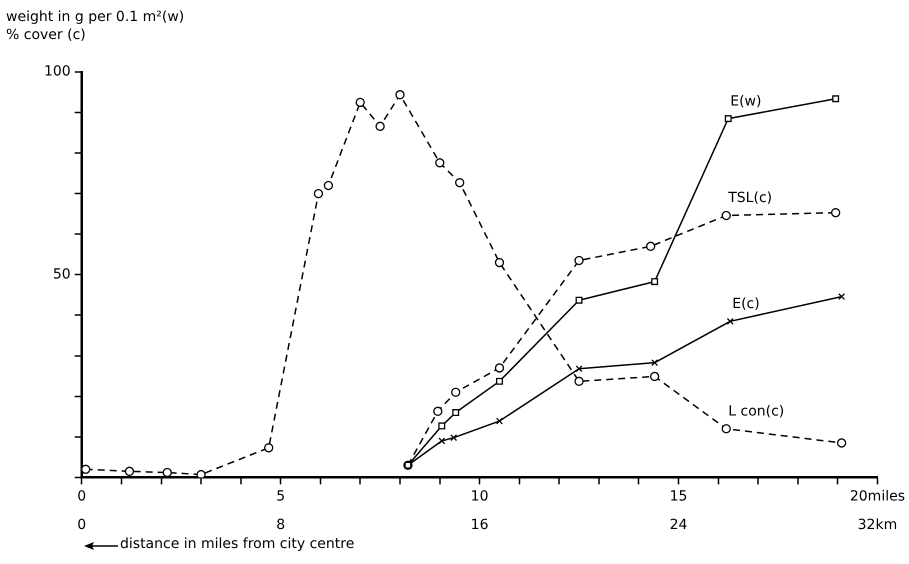 This screenshot has width=909, height=564. Describe the element at coordinates (679, 496) in the screenshot. I see `x-tick-label: 15` at that location.